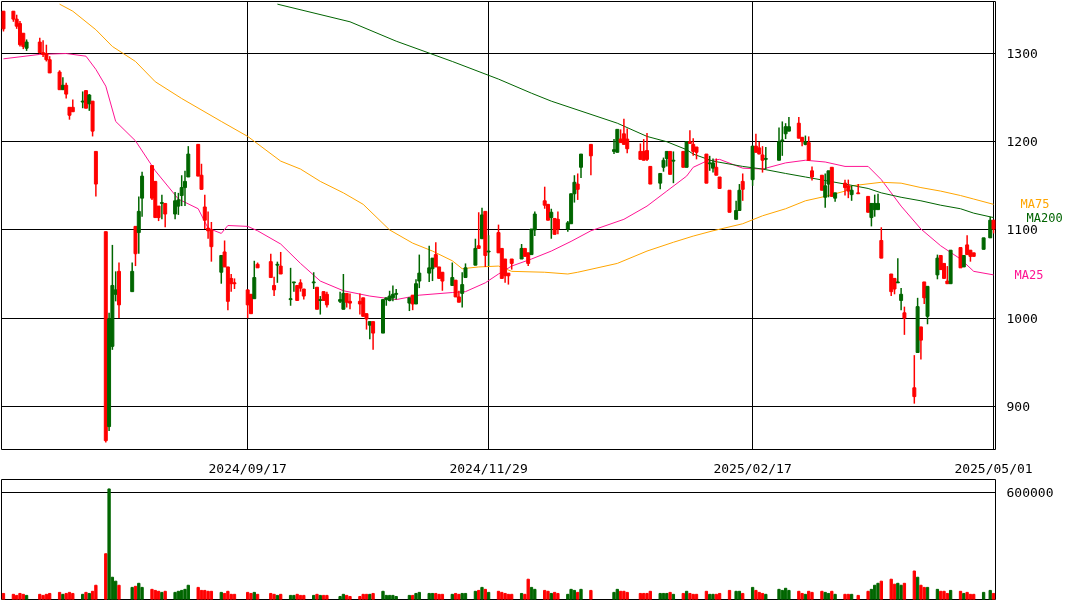 The image size is (1065, 600). What do you see at coordinates (1022, 230) in the screenshot?
I see `y-tick-label: 1100` at bounding box center [1022, 230].